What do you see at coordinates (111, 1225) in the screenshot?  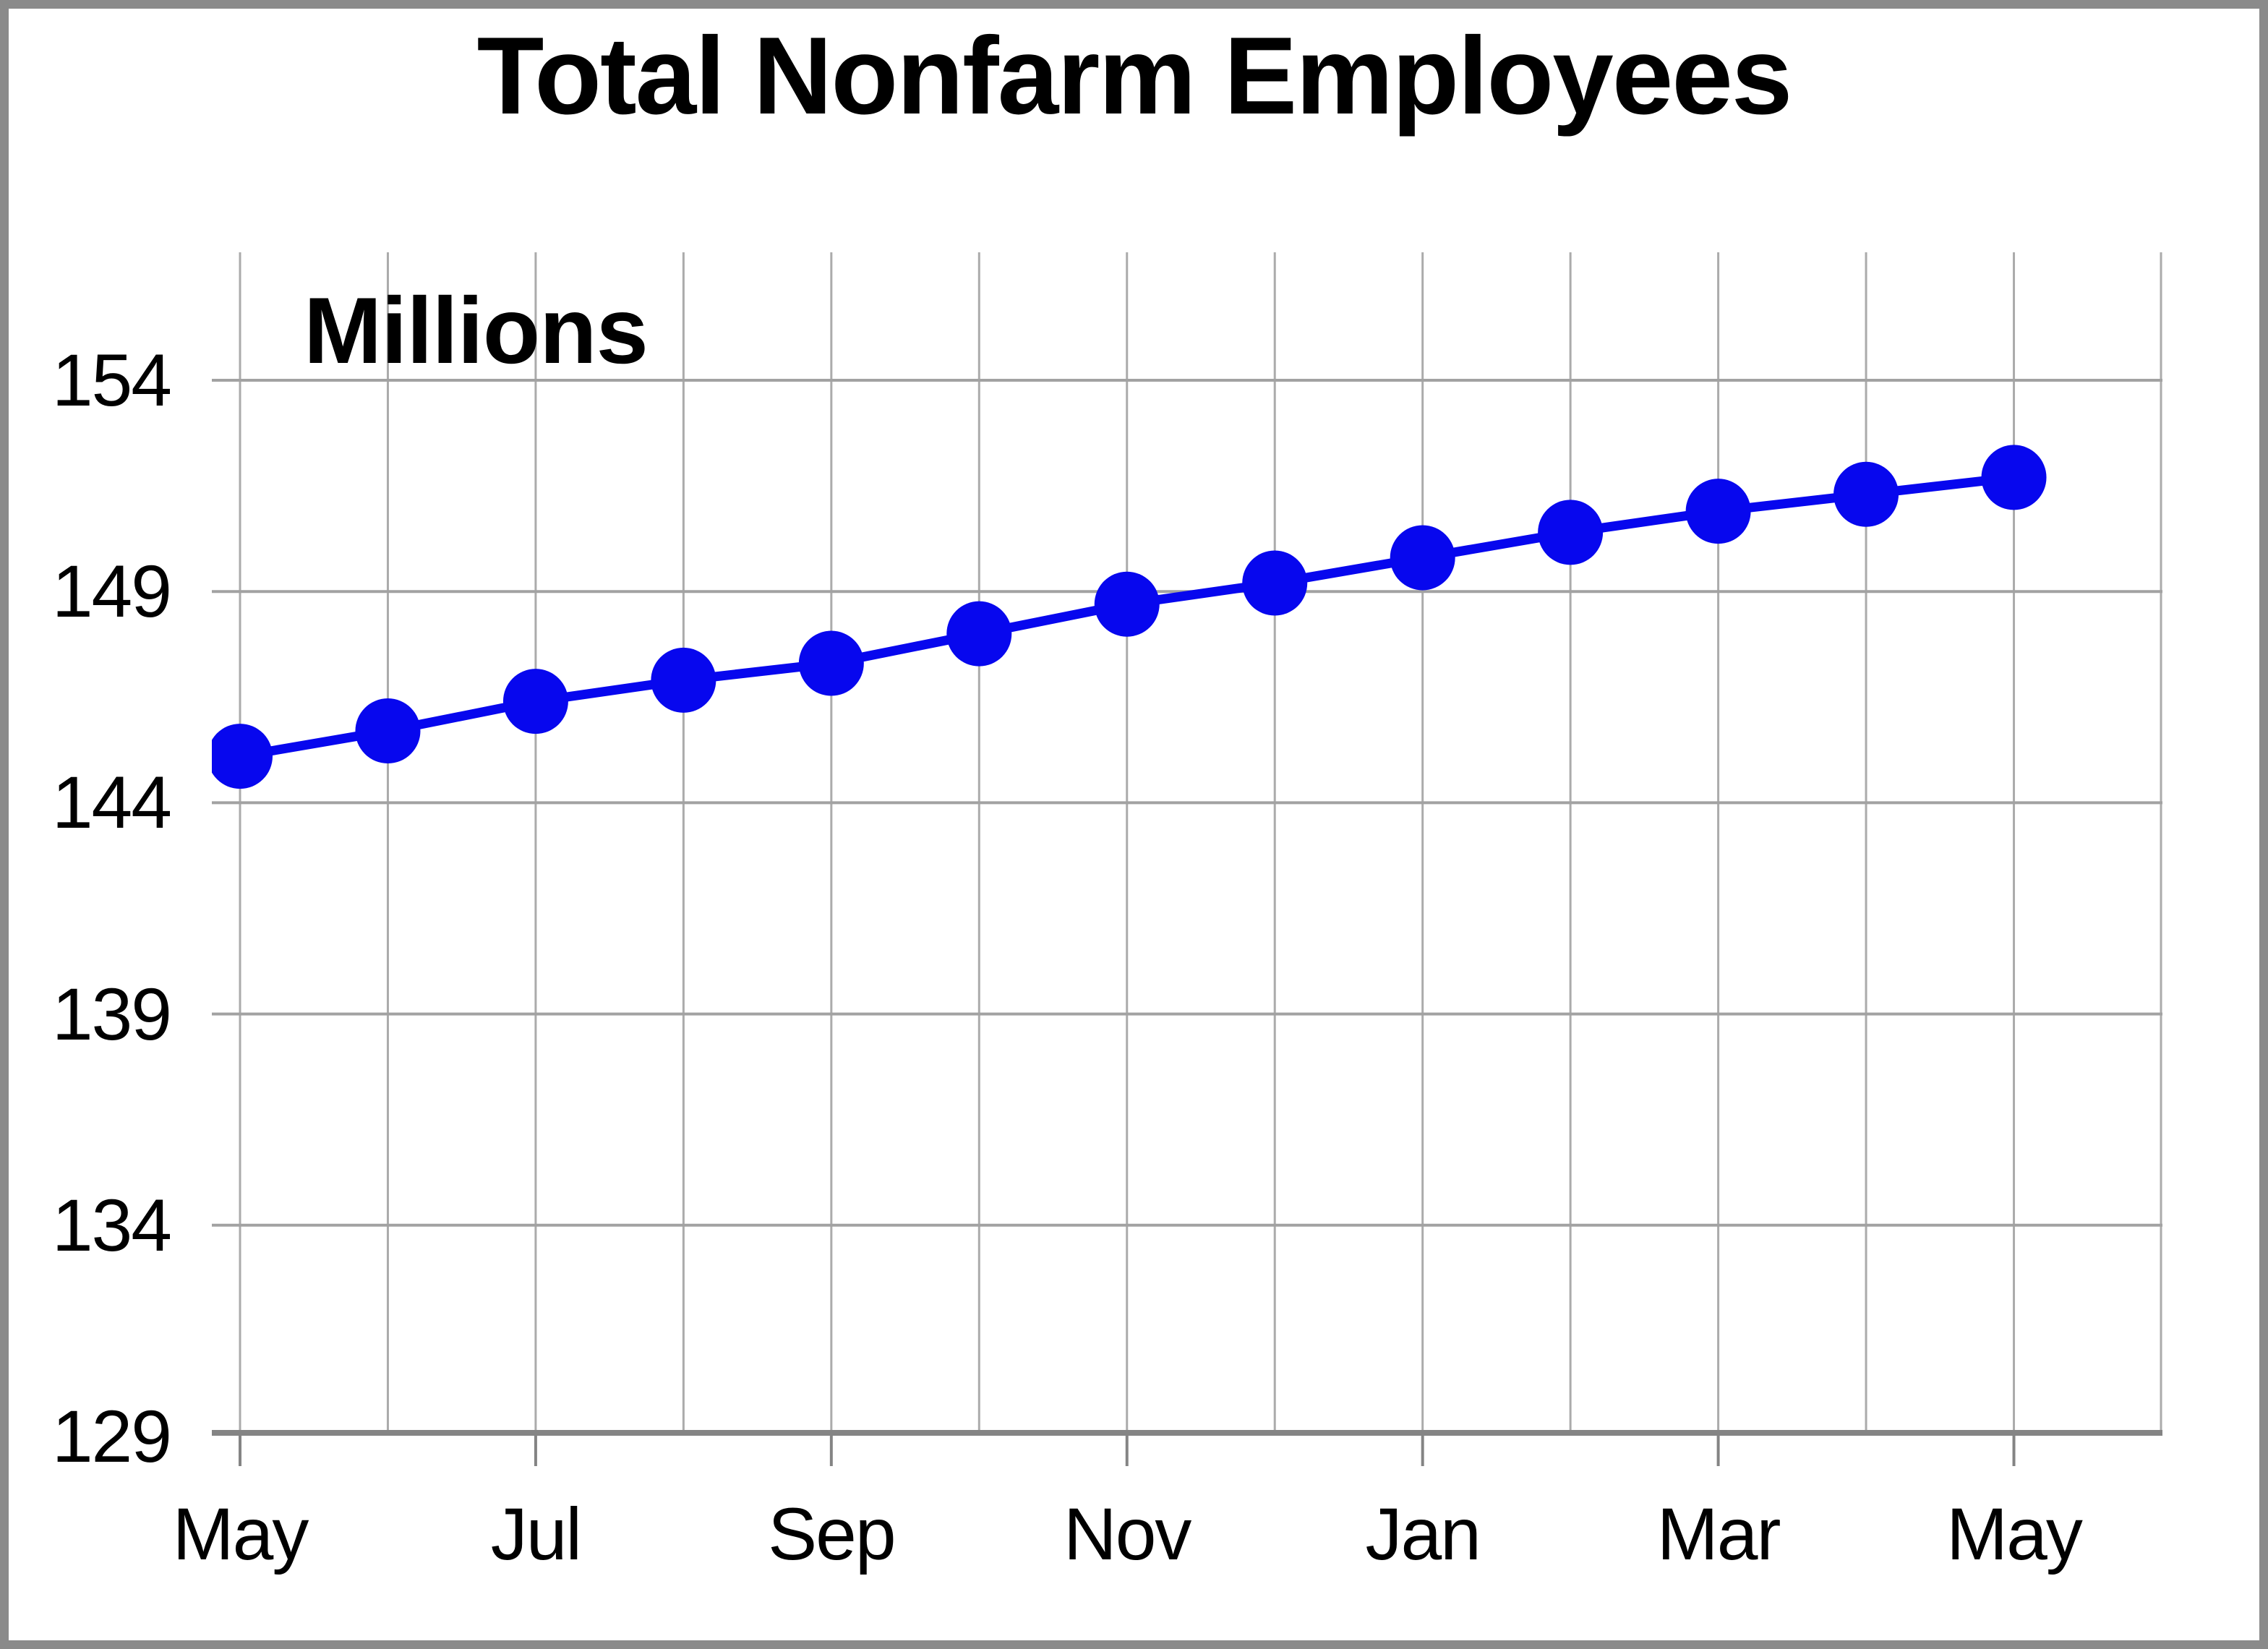 I see `y-tick-label-134: 134` at bounding box center [111, 1225].